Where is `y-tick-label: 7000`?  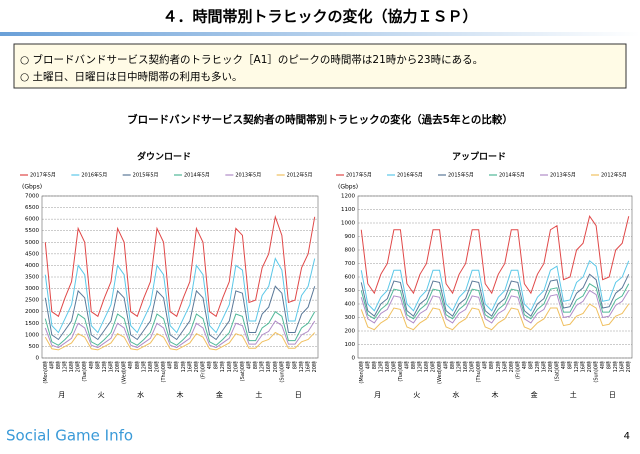 y-tick-label: 7000 is located at coordinates (32, 197).